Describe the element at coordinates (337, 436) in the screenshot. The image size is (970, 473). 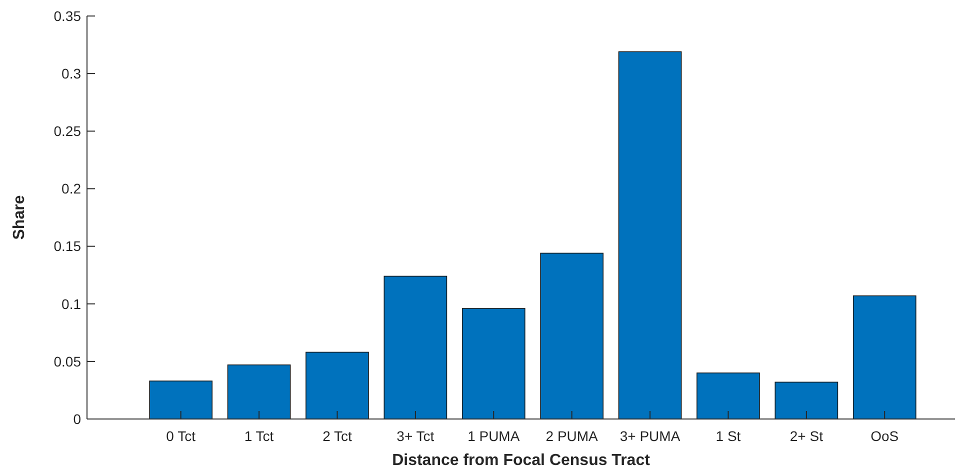
I see `x-tick-label: 2 Tct` at that location.